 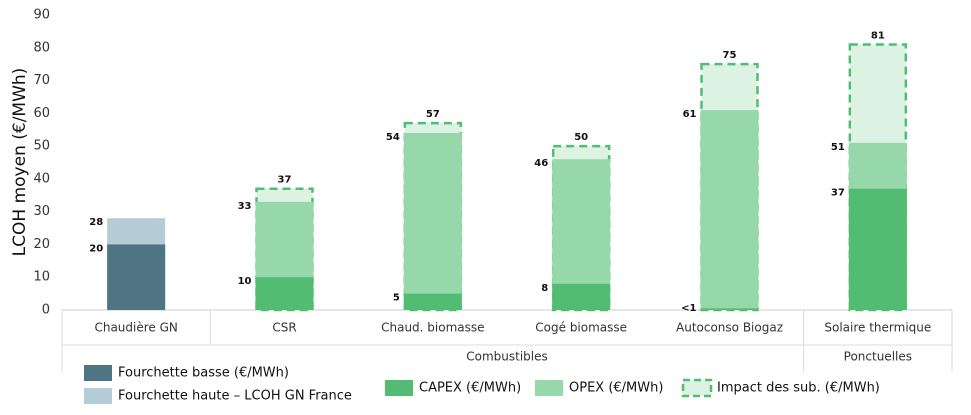 I want to click on data-label: 81, so click(x=878, y=36).